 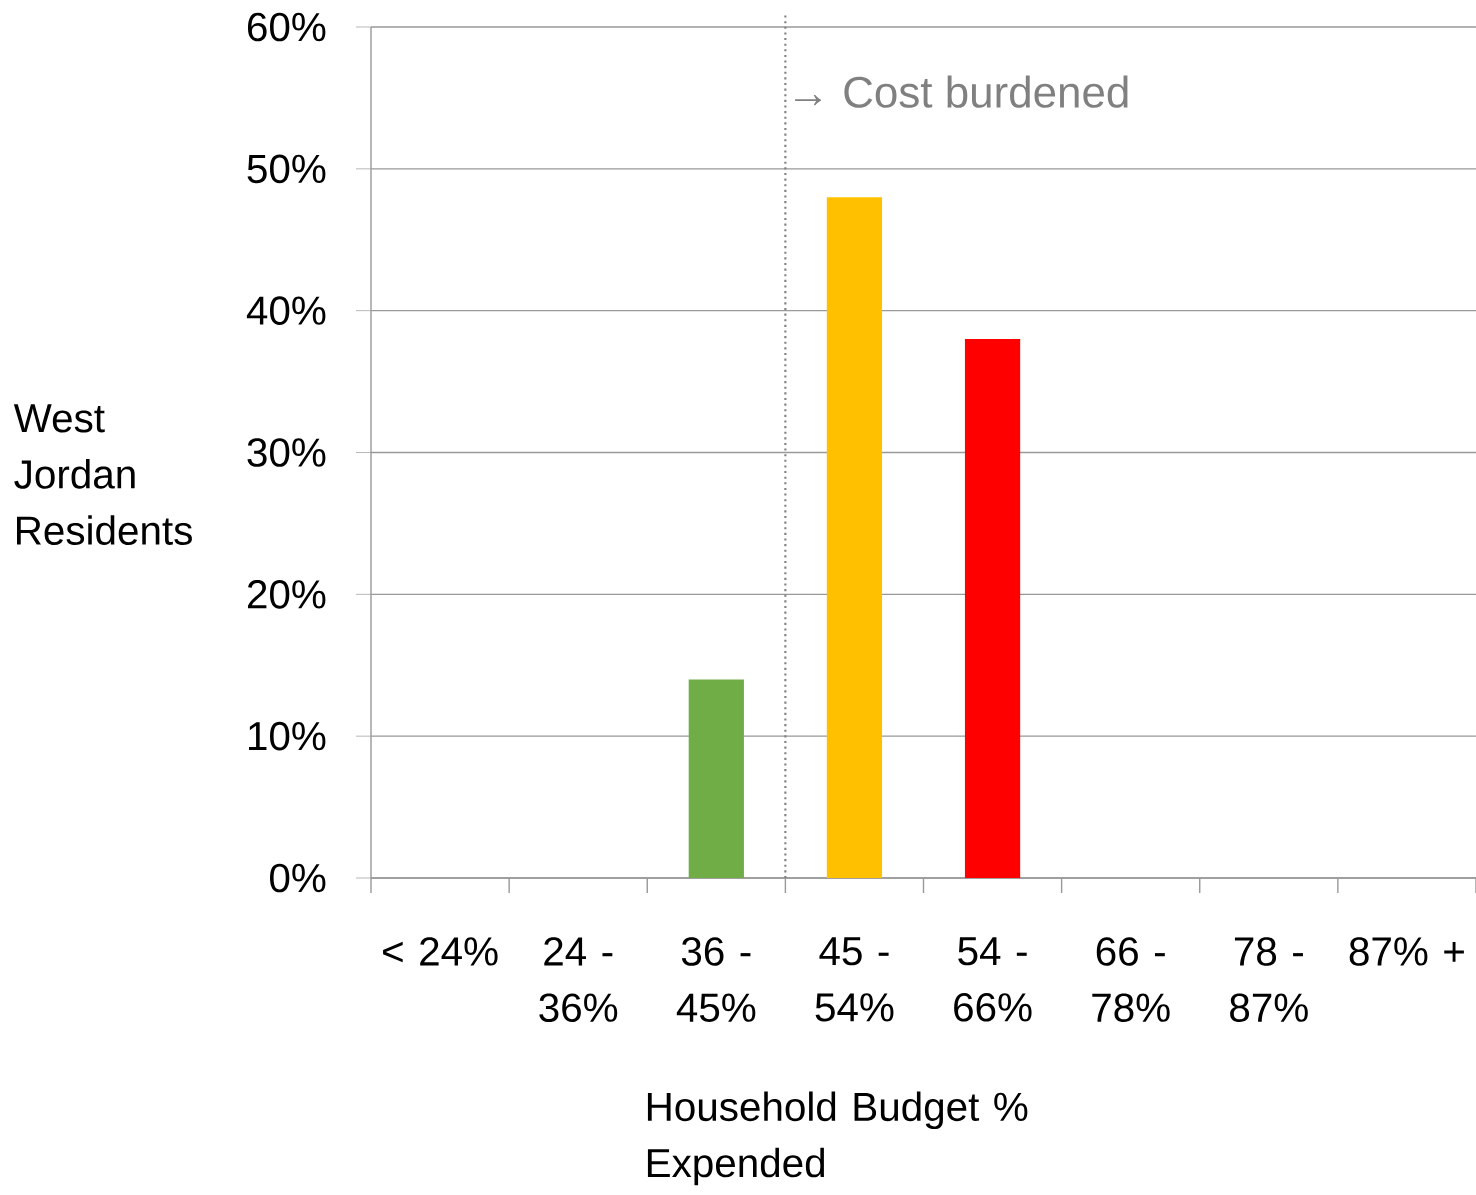 I want to click on ref-line-label: → Cost burdened, so click(x=961, y=91).